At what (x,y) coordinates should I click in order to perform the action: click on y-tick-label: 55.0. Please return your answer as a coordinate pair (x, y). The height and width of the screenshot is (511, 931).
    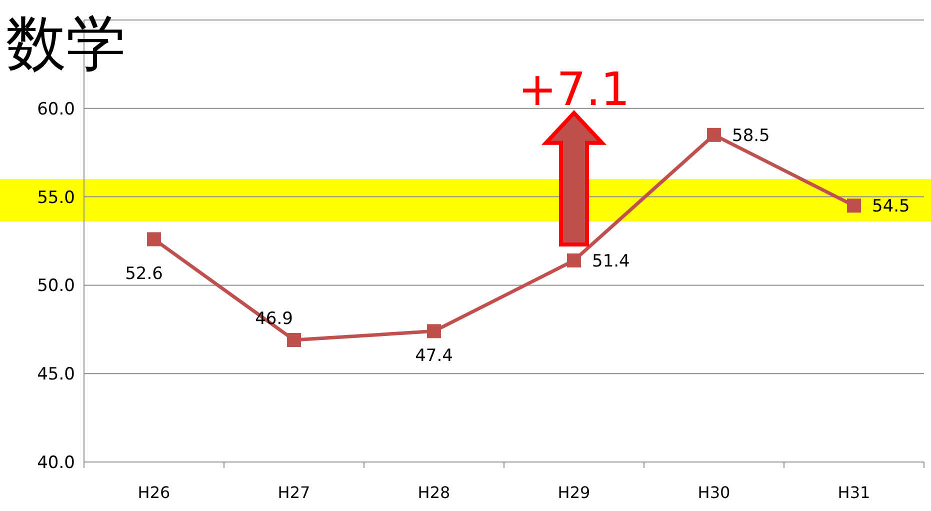
    Looking at the image, I should click on (56, 198).